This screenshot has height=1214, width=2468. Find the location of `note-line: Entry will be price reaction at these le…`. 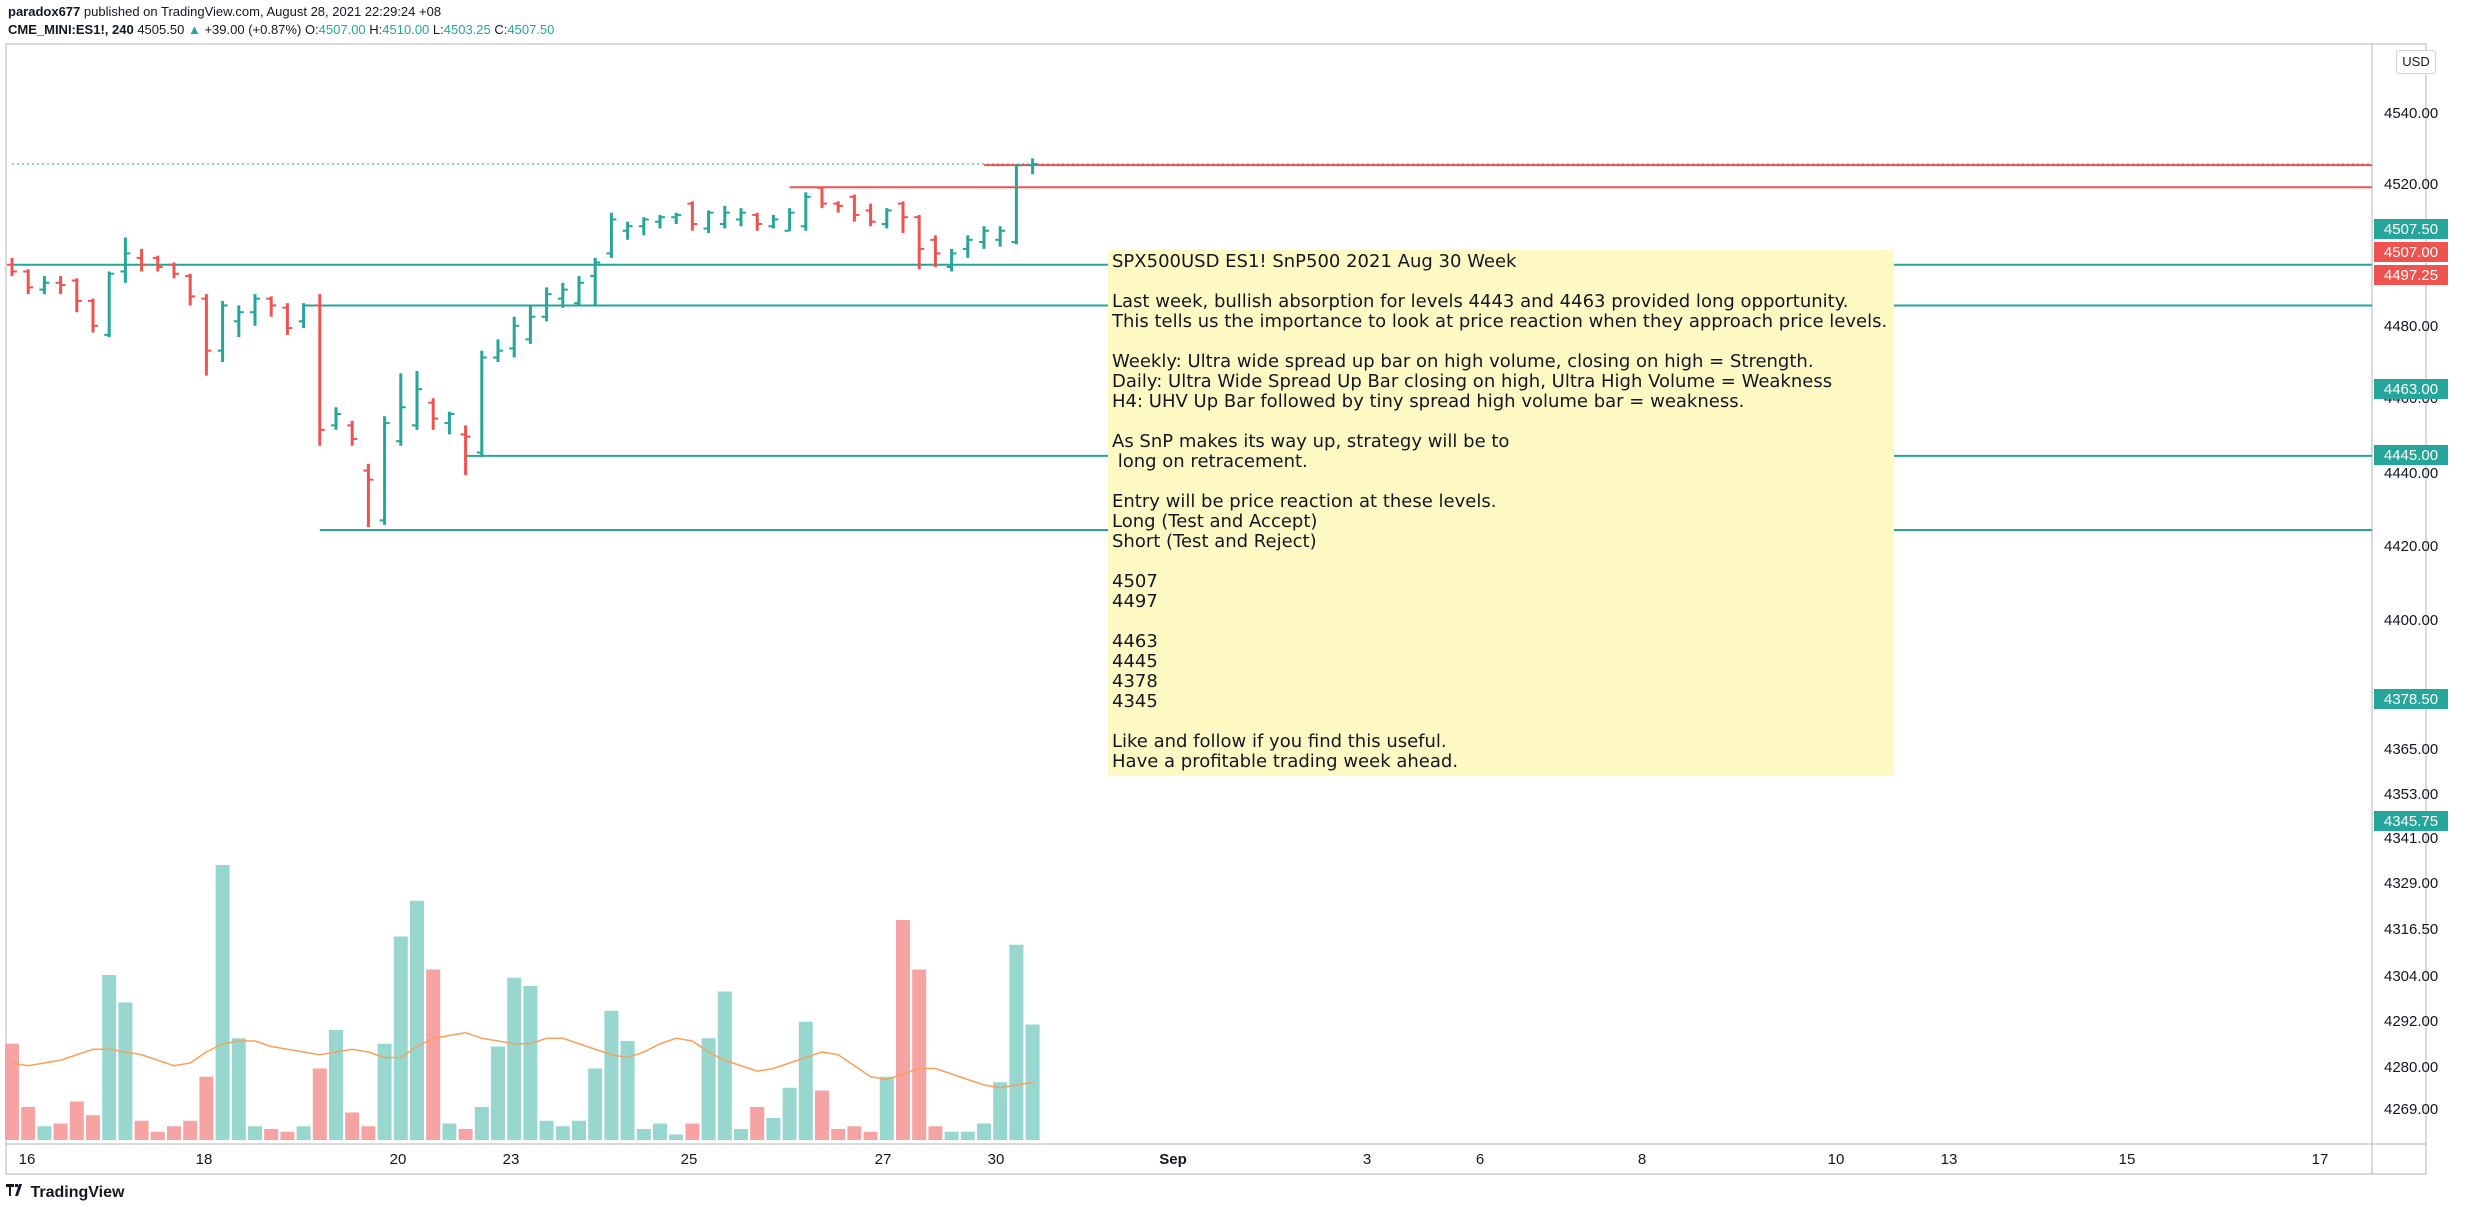

note-line: Entry will be price reaction at these le… is located at coordinates (1304, 501).